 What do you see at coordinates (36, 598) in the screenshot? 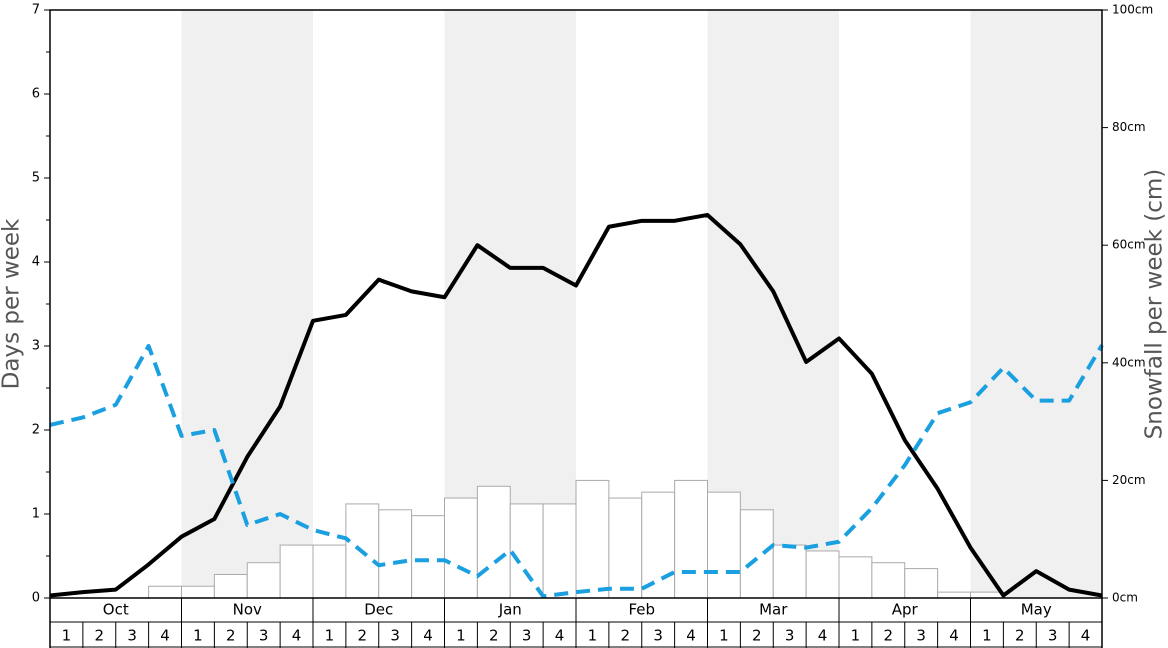
I see `y-tick-label: 0` at bounding box center [36, 598].